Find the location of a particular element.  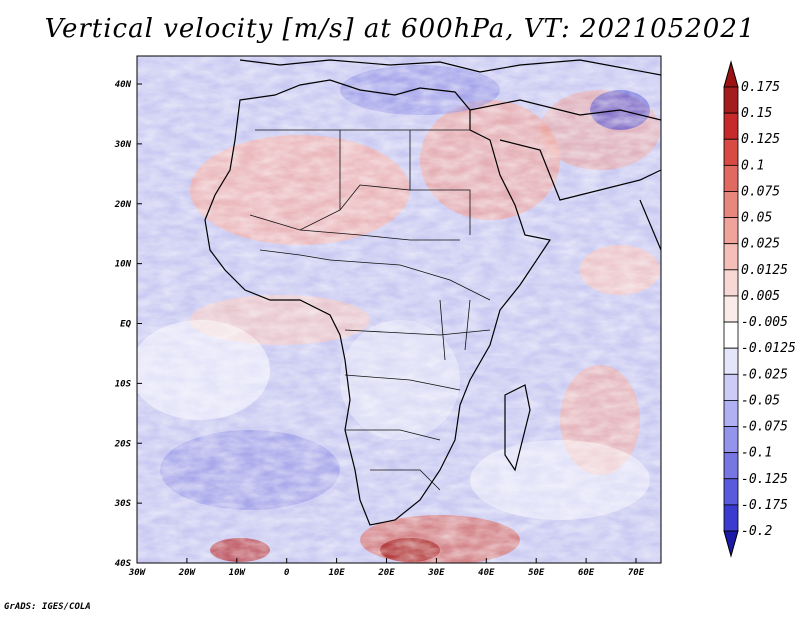

lat-tick-label: EQ is located at coordinates (125, 325).